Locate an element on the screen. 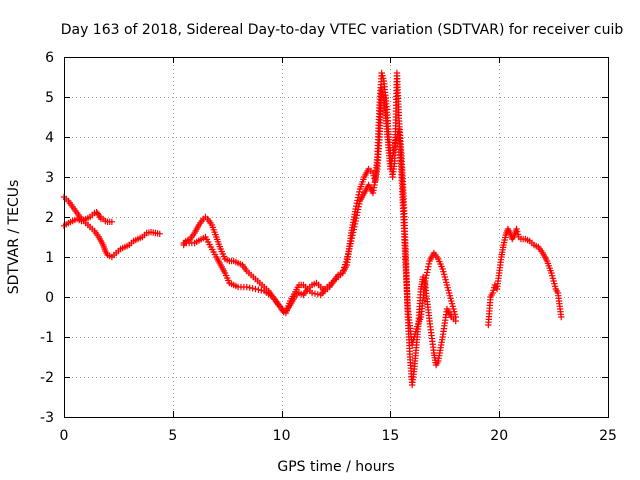 This screenshot has width=640, height=480. y-axis-label: SDTVAR / TECUs is located at coordinates (14, 237).